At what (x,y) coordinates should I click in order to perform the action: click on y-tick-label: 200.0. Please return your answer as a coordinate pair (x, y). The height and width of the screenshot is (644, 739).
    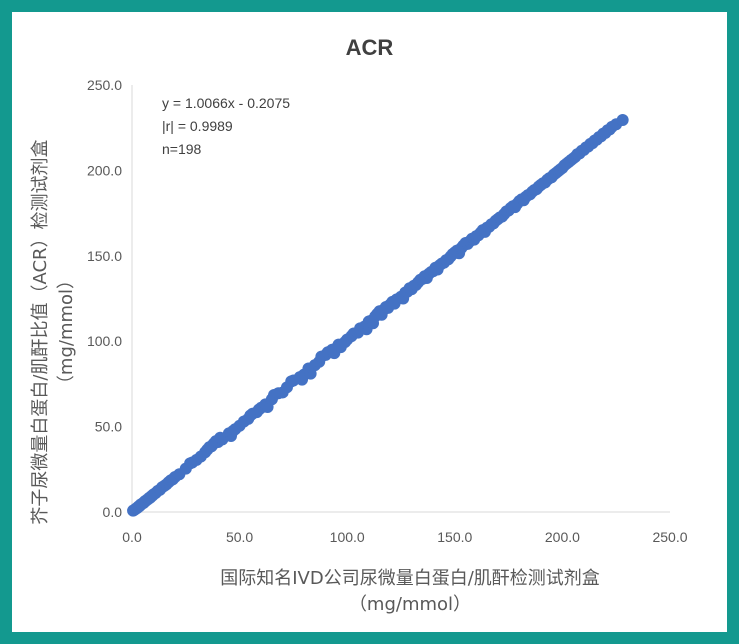
    Looking at the image, I should click on (104, 170).